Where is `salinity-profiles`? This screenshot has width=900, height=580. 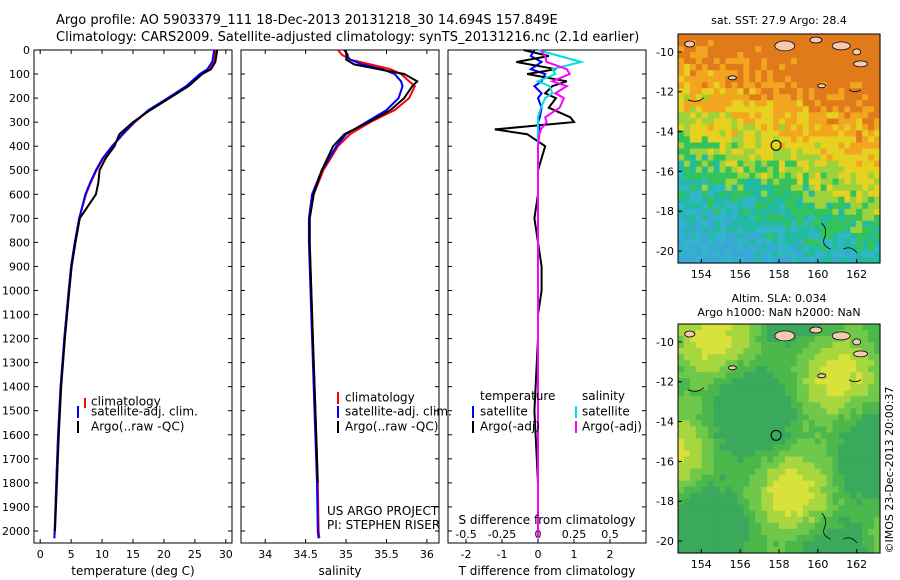 salinity-profiles is located at coordinates (363, 294).